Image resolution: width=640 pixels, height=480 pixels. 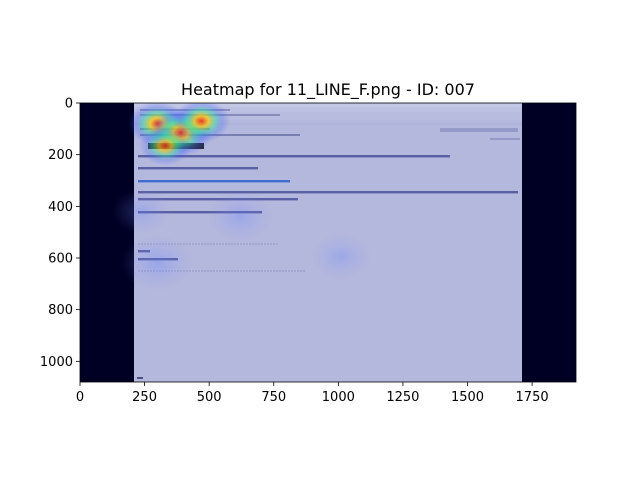 What do you see at coordinates (467, 397) in the screenshot?
I see `x-tick-label: 1500` at bounding box center [467, 397].